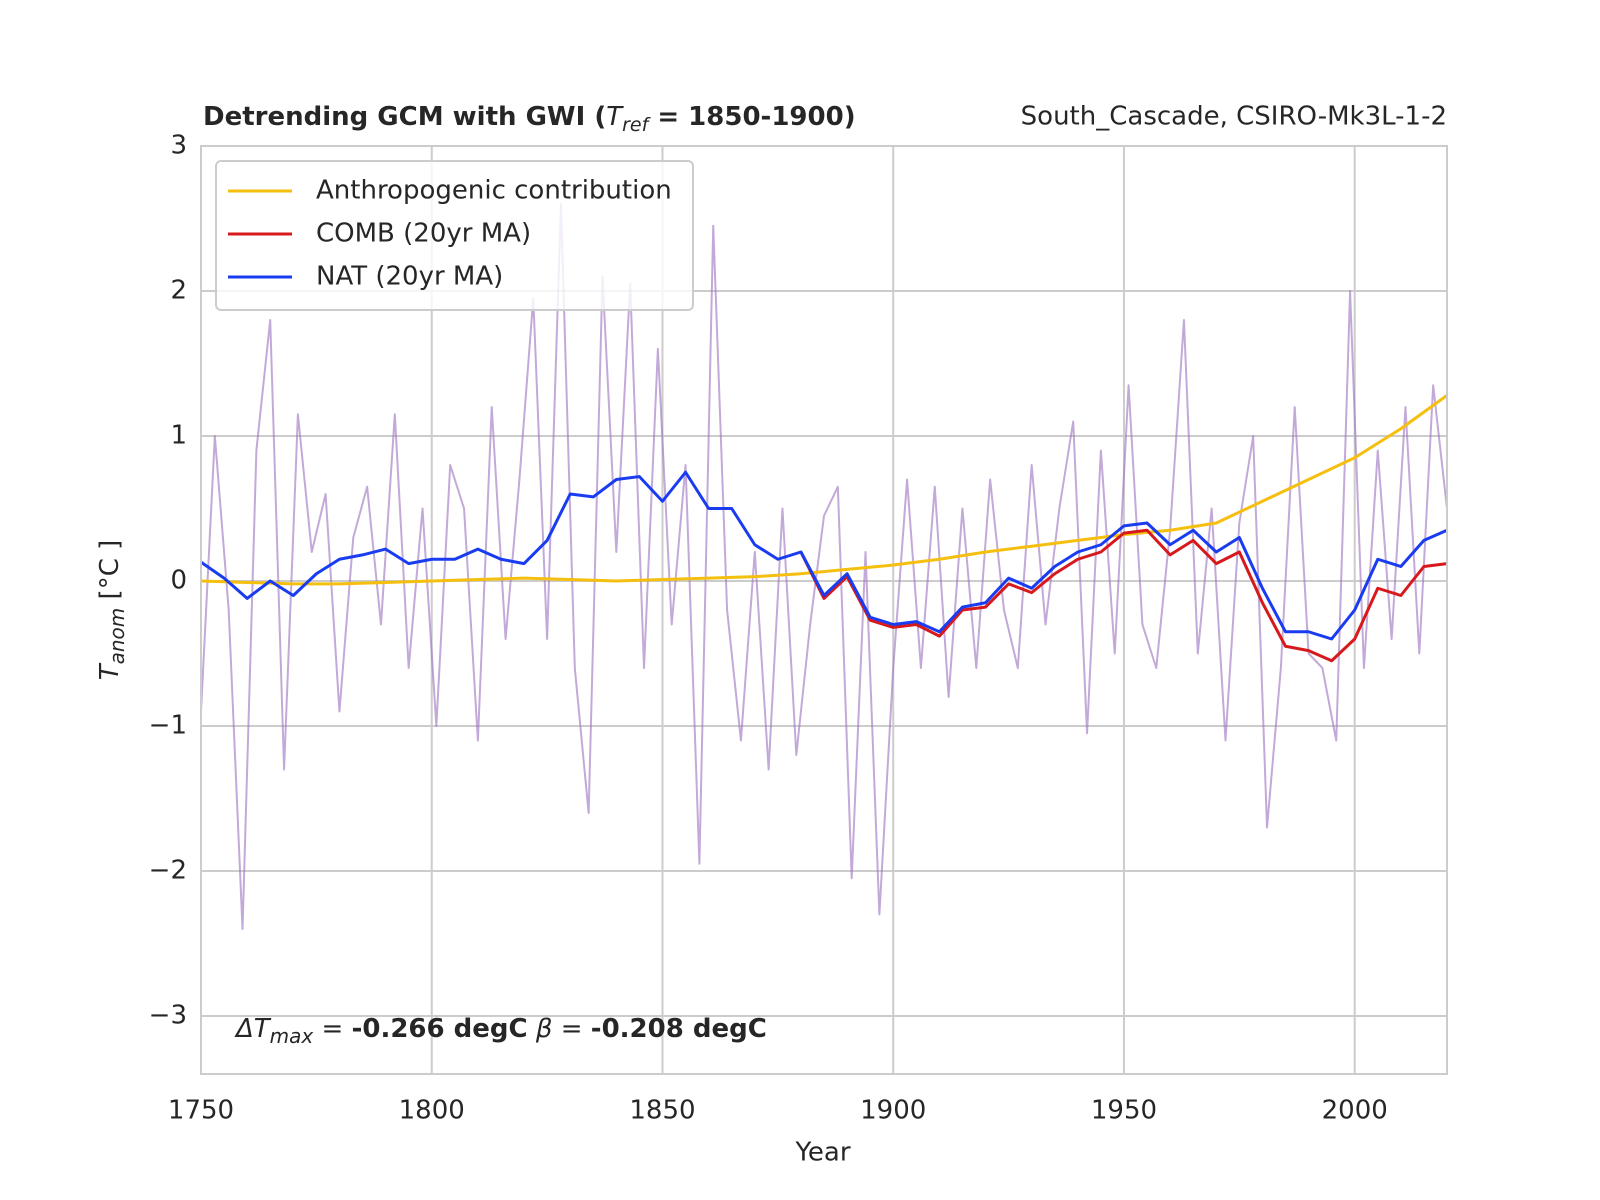 Image resolution: width=1600 pixels, height=1200 pixels. Describe the element at coordinates (440, 1029) in the screenshot. I see `annotation-value: -0.266 degC` at that location.